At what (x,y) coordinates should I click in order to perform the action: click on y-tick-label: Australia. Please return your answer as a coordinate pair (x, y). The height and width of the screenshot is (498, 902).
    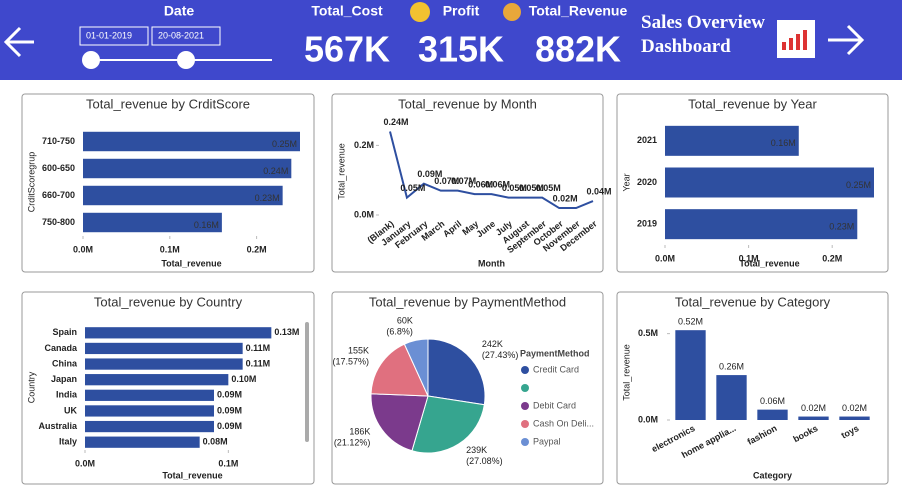
    Looking at the image, I should click on (58, 426).